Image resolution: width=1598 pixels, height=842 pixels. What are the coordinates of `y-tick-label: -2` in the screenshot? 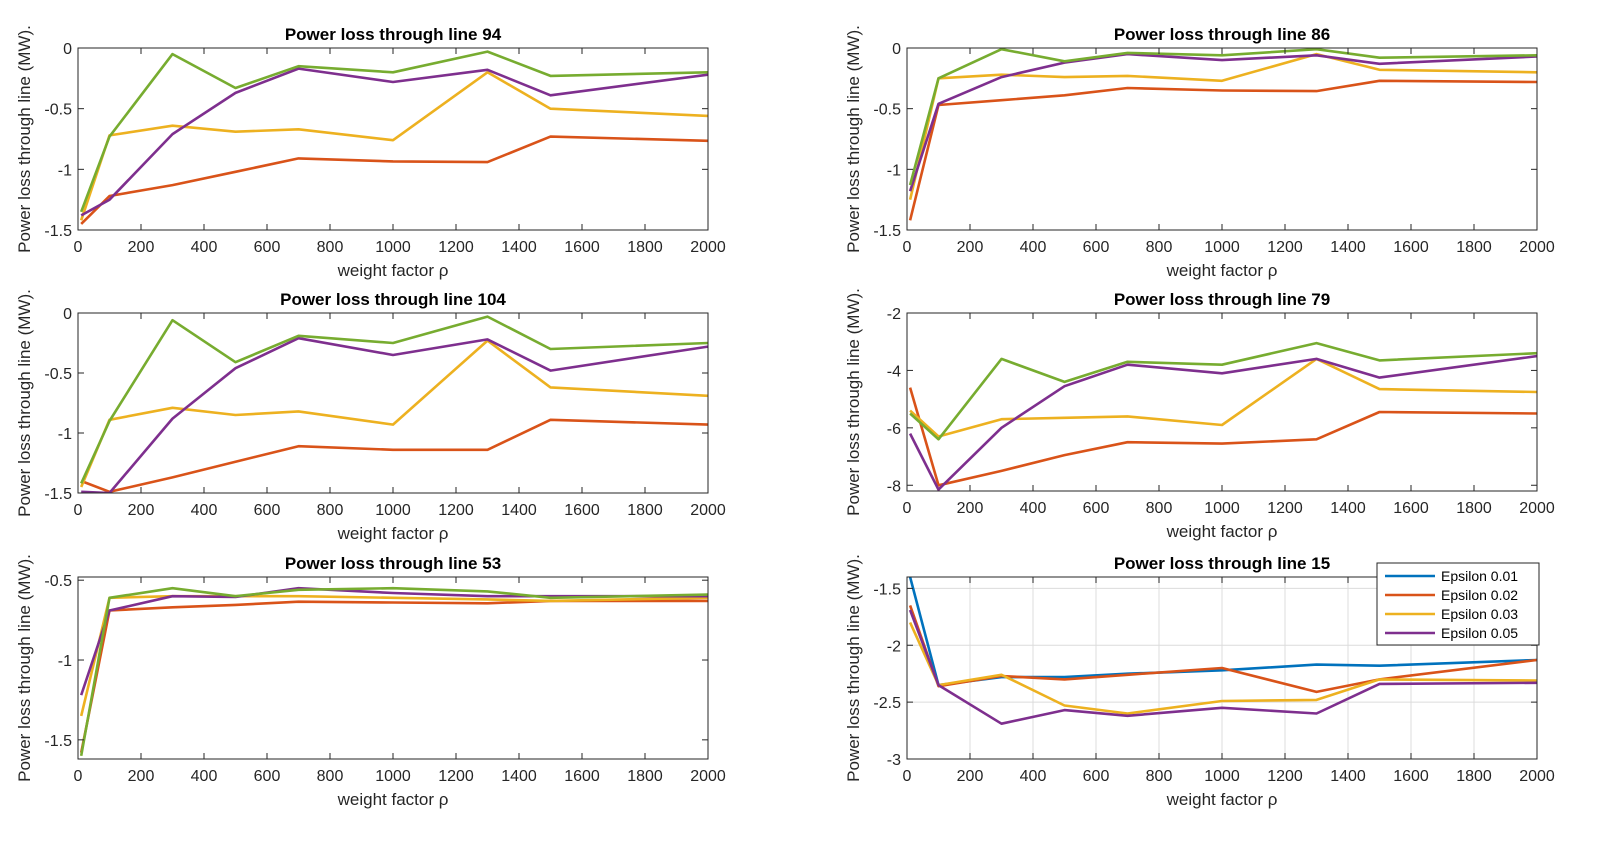 It's located at (894, 314).